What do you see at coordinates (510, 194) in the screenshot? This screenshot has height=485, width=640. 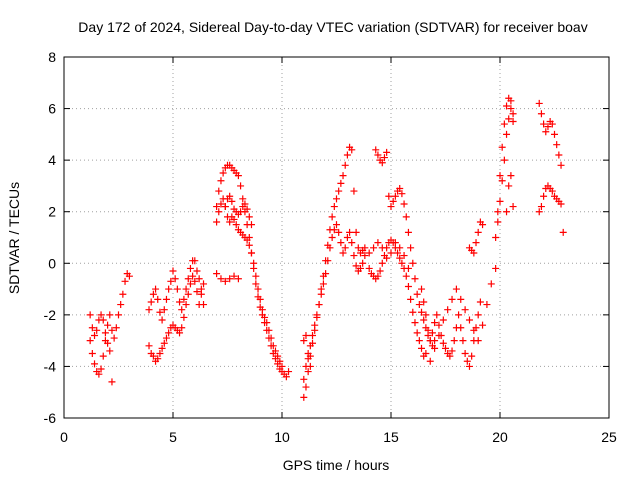 I see `series-track-t` at bounding box center [510, 194].